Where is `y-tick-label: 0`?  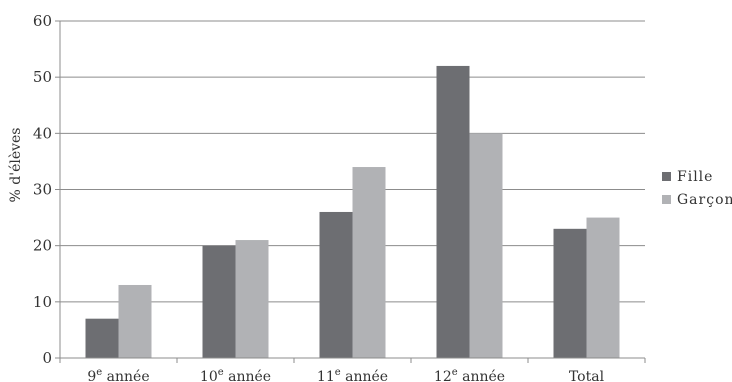
y-tick-label: 0 is located at coordinates (47, 358).